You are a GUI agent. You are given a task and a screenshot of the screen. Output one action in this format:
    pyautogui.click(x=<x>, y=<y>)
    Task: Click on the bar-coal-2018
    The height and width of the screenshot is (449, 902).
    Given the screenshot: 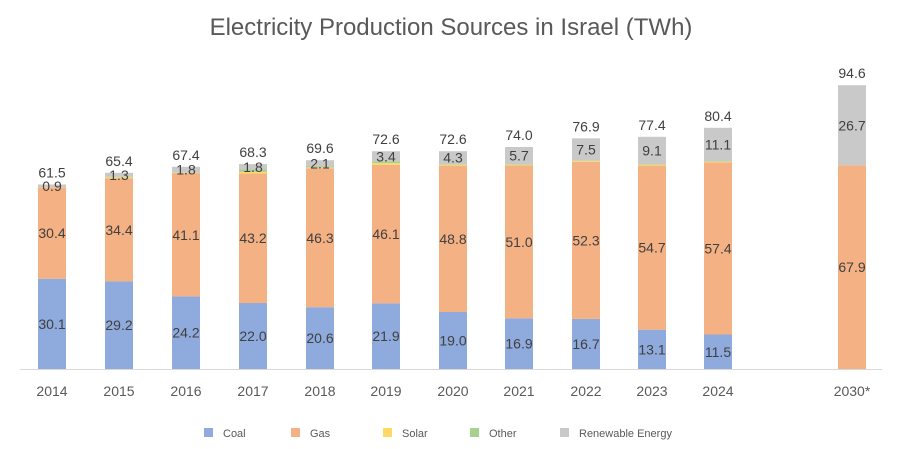 What is the action you would take?
    pyautogui.click(x=320, y=338)
    